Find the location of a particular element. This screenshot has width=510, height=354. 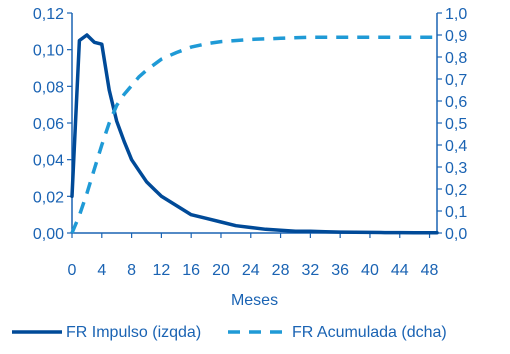

x-tick-label: 36 is located at coordinates (340, 270).